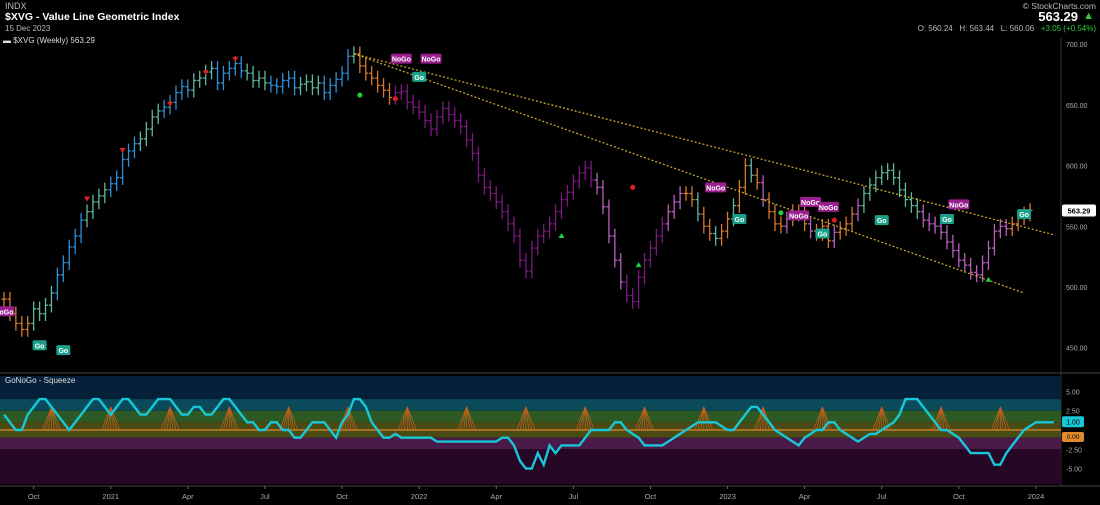  Describe the element at coordinates (1079, 210) in the screenshot. I see `last-price-tag-text: 563.29` at that location.